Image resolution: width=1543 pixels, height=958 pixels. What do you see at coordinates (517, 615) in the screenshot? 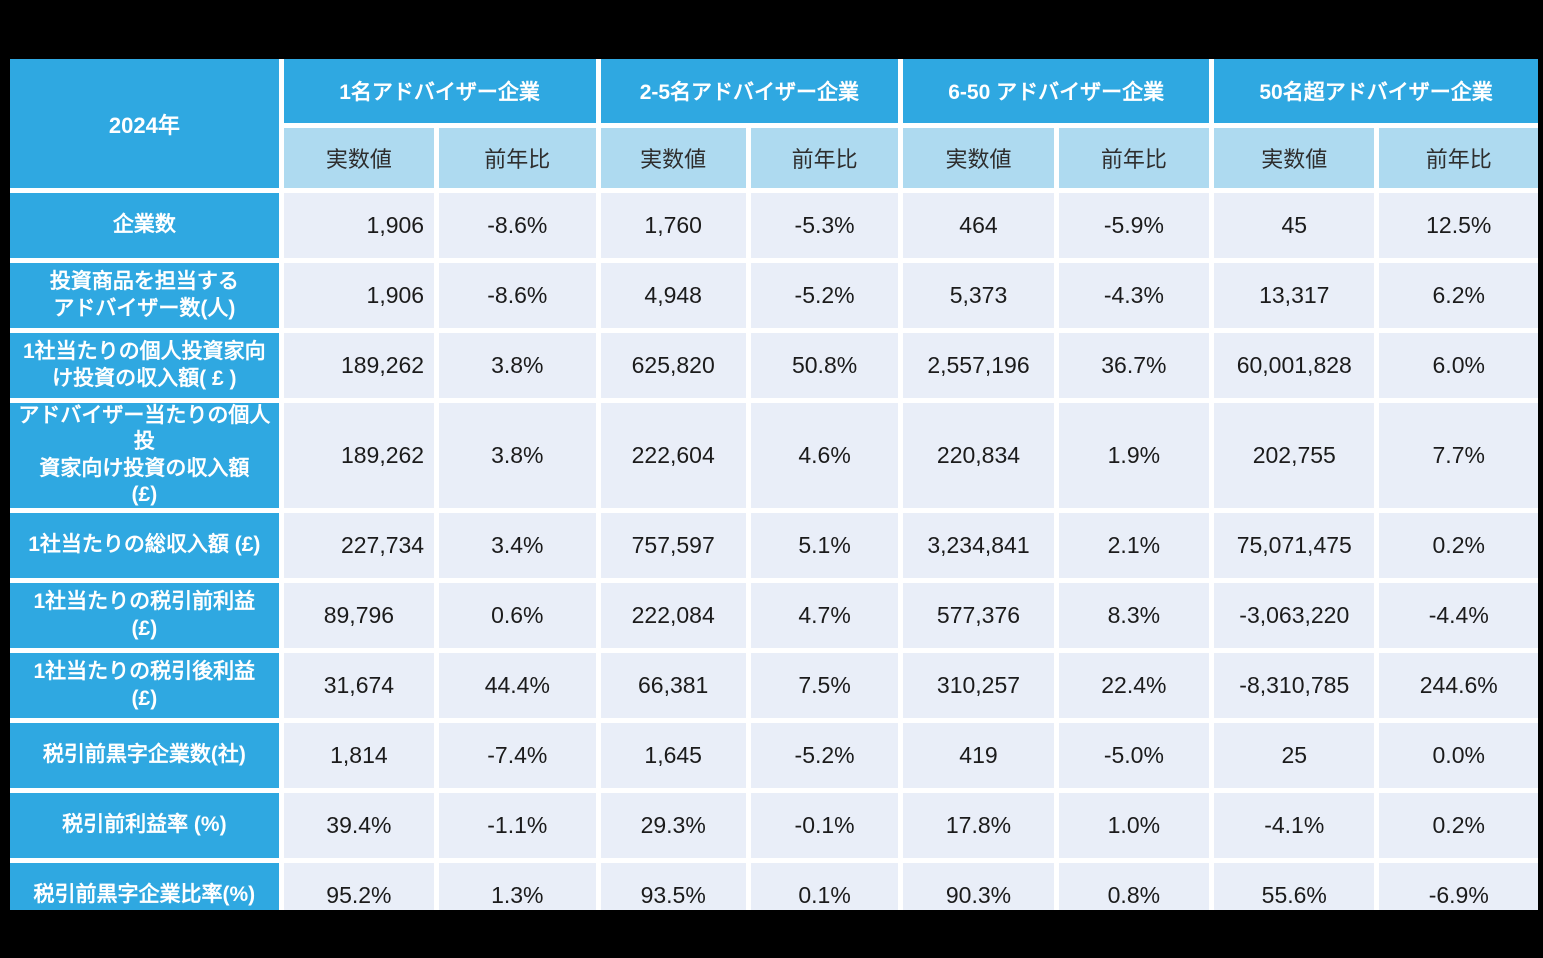
I see `yoy-cell: 0.6%` at bounding box center [517, 615].